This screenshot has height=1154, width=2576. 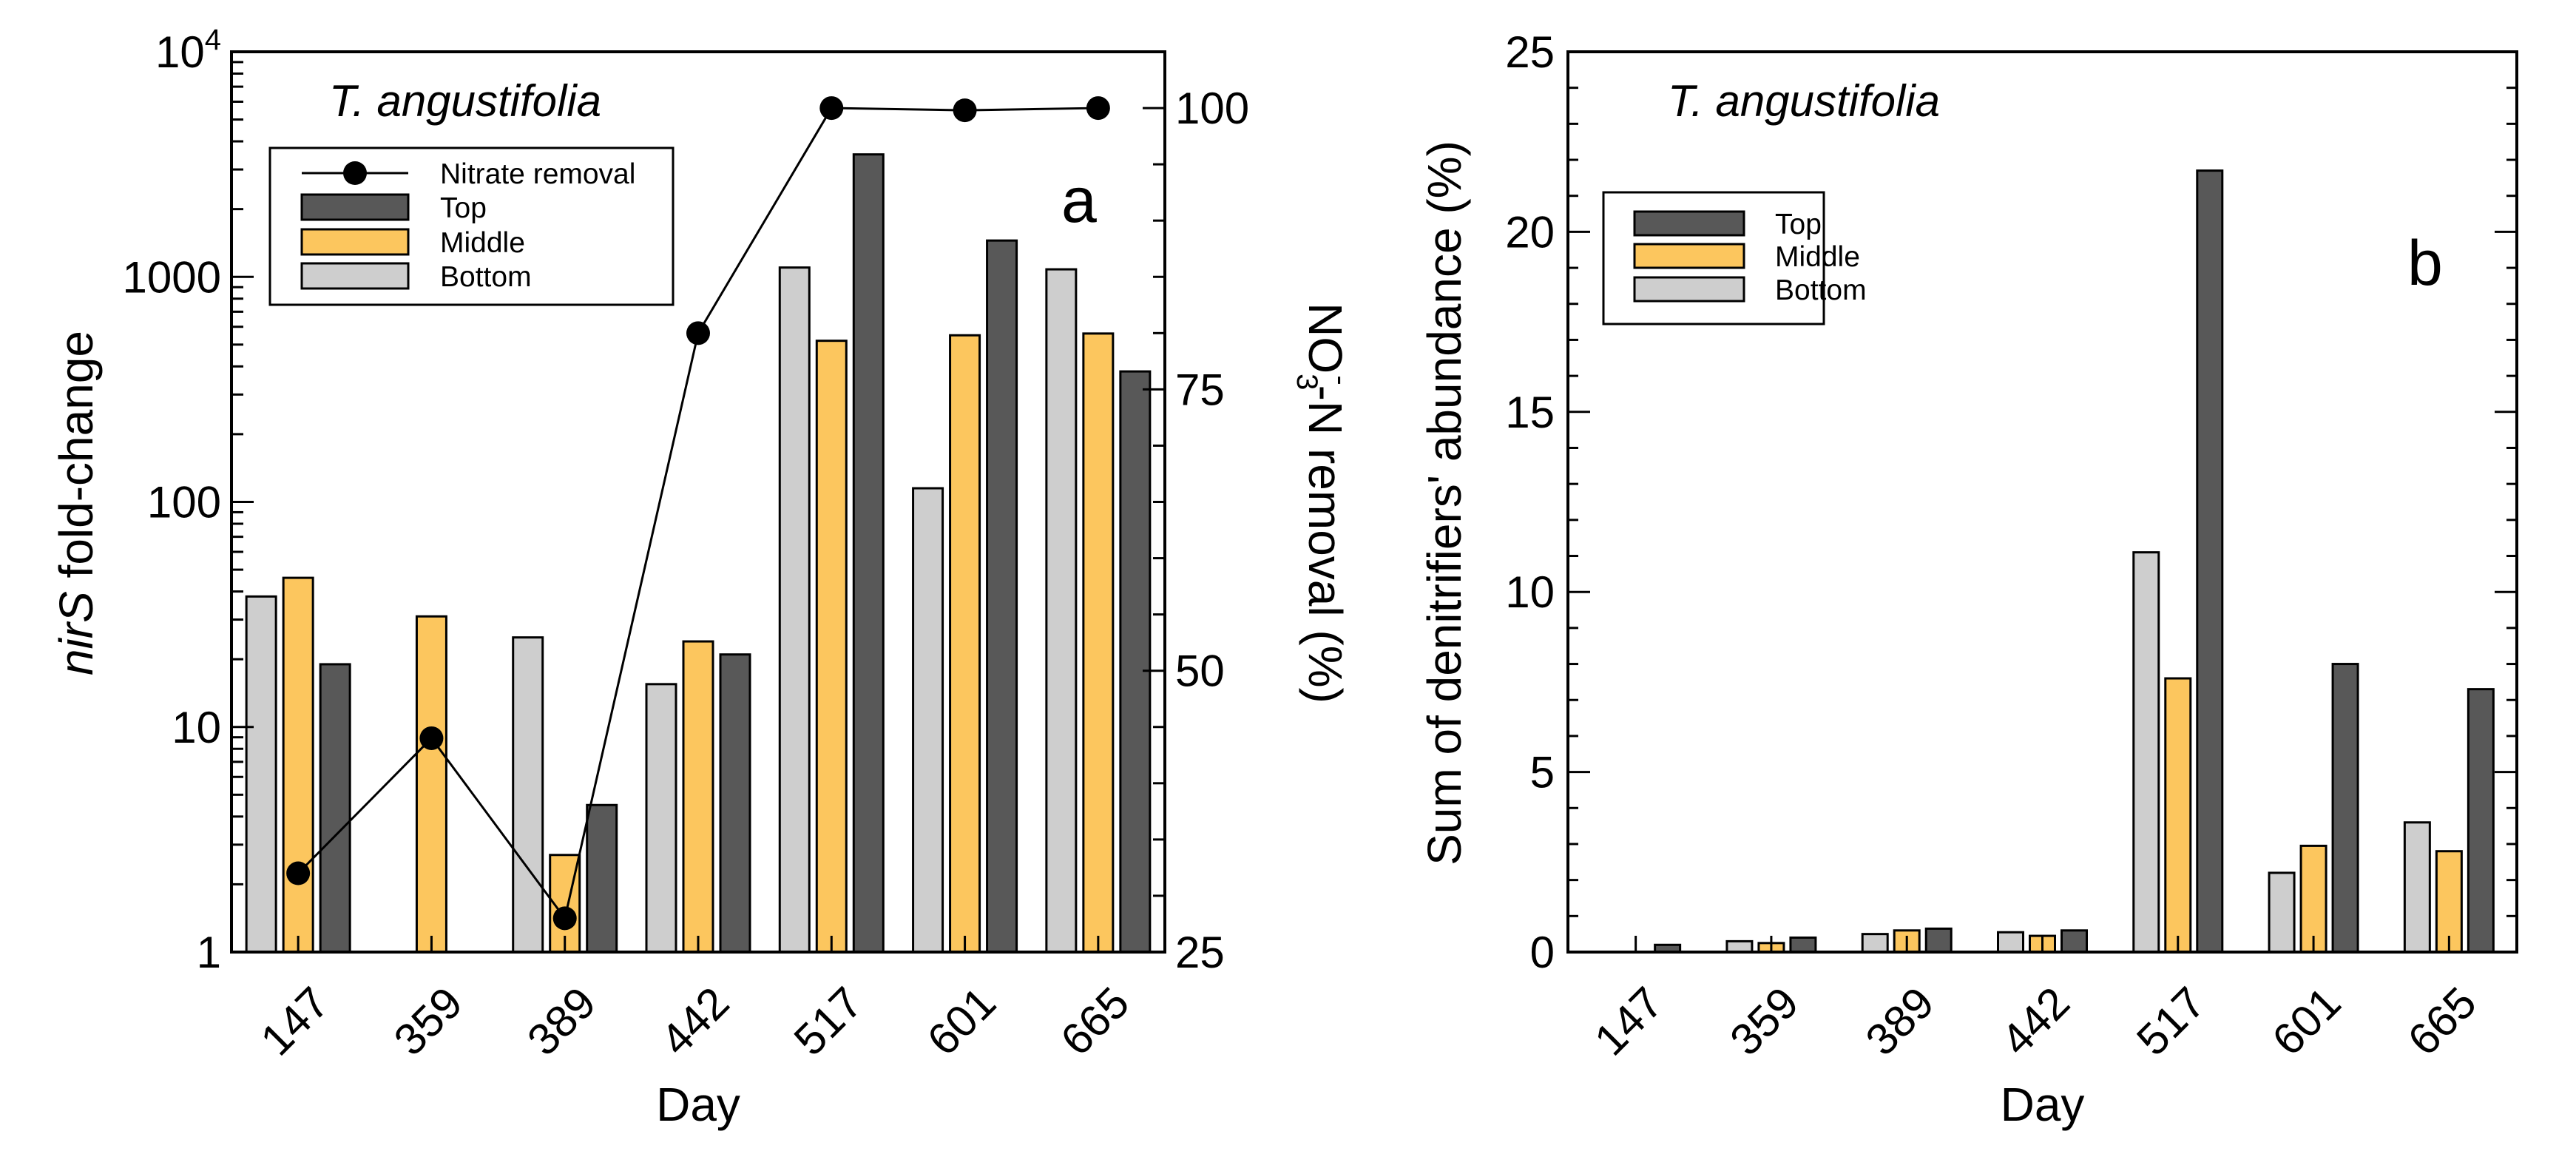 What do you see at coordinates (355, 173) in the screenshot?
I see `legend-swatch-marker` at bounding box center [355, 173].